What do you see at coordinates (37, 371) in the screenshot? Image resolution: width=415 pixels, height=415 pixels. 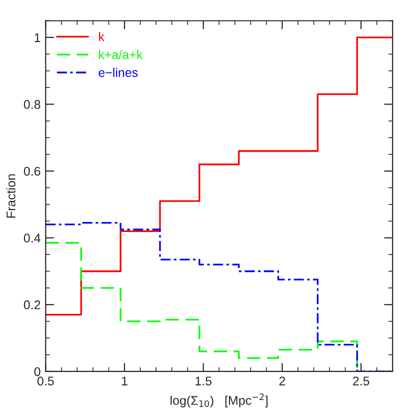 I see `y-tick-label: 0` at bounding box center [37, 371].